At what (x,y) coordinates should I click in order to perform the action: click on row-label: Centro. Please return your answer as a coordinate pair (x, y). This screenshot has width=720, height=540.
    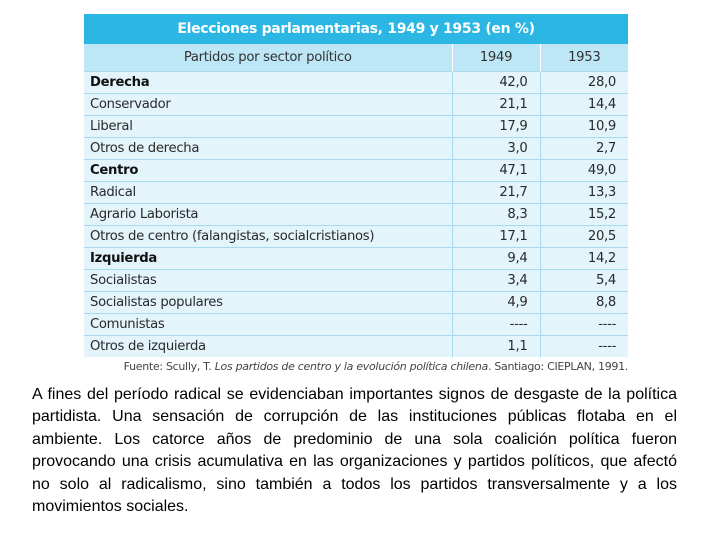
    Looking at the image, I should click on (268, 170).